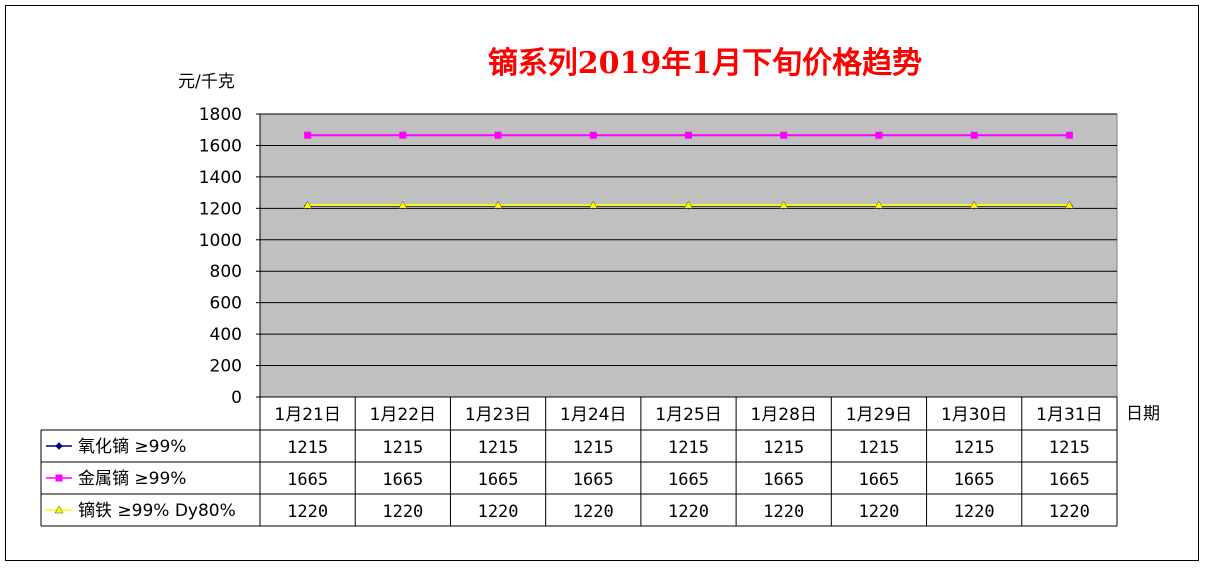  I want to click on x-tick-label: 1月21日, so click(307, 415).